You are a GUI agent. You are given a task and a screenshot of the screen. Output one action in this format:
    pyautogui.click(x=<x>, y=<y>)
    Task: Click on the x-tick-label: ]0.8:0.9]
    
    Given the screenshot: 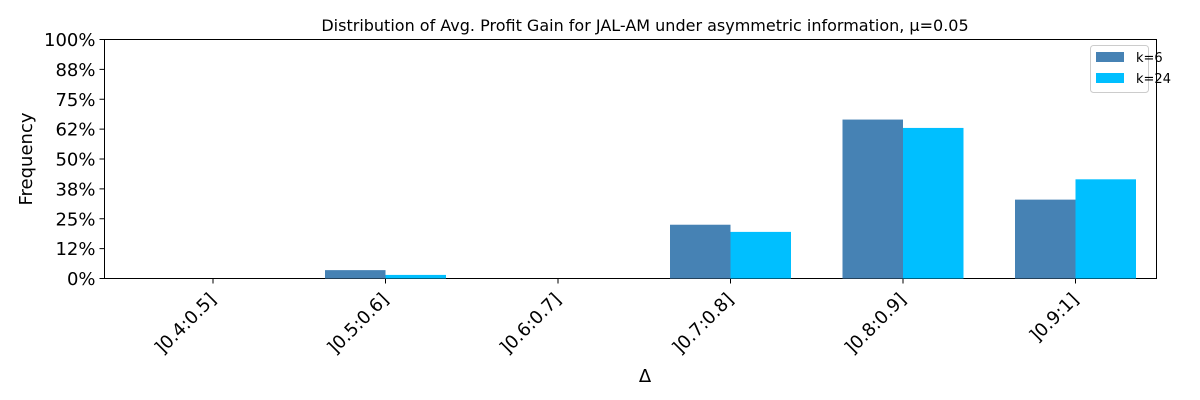 What is the action you would take?
    pyautogui.click(x=876, y=324)
    